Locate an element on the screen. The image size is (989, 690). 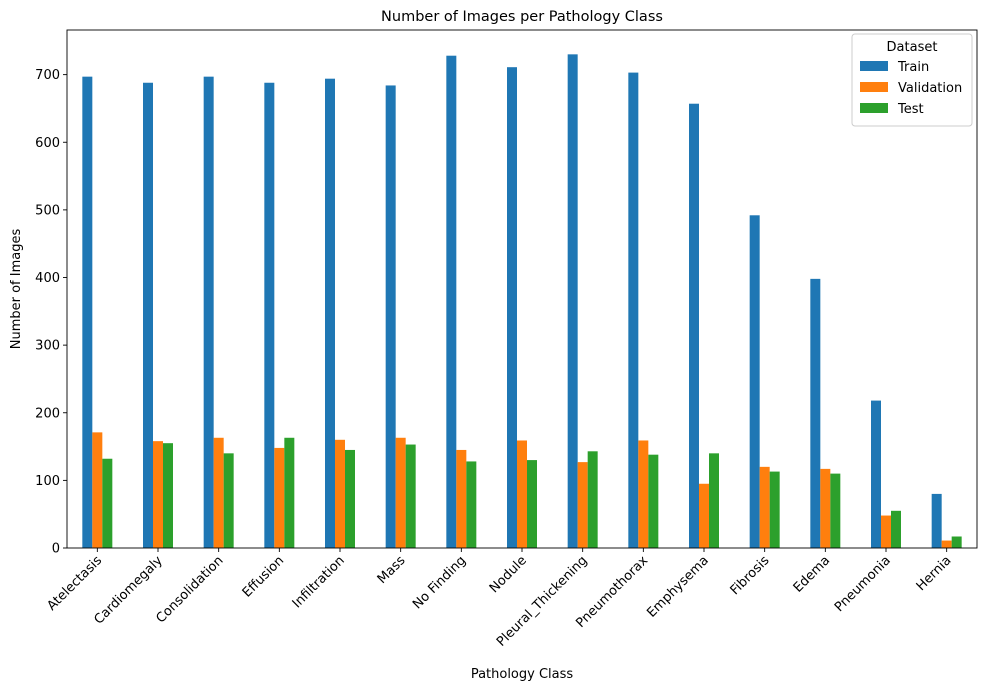
bar-validation-effusion is located at coordinates (279, 497).